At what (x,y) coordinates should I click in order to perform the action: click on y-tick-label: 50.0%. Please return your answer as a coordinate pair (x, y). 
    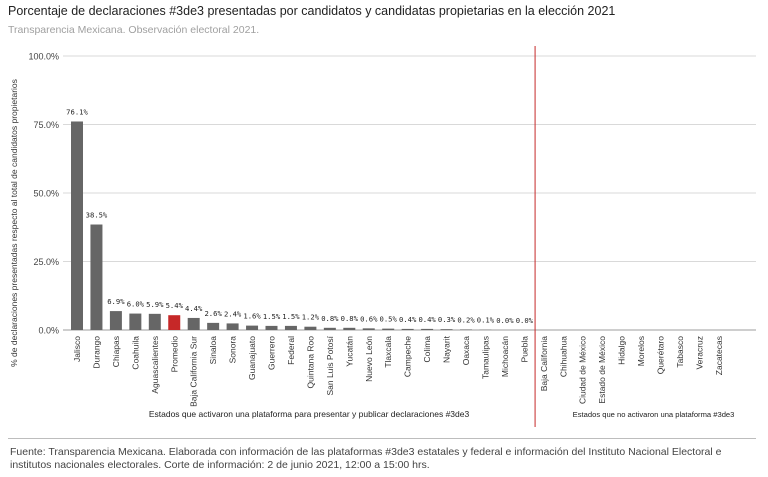
    Looking at the image, I should click on (46, 194).